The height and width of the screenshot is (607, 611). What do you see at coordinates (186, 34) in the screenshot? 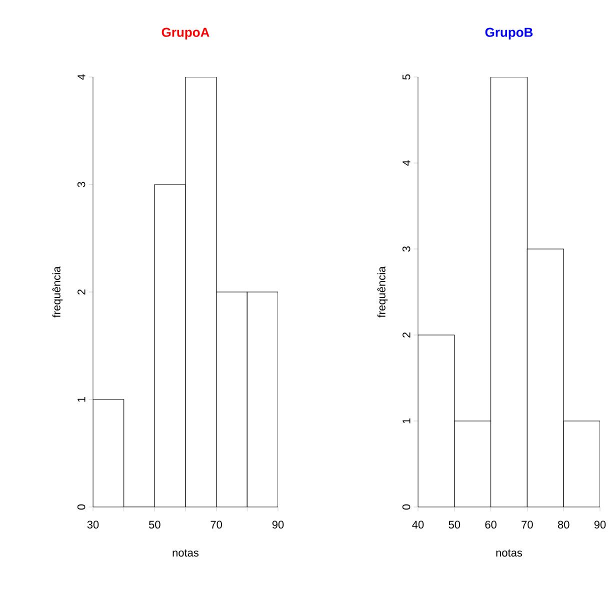
I see `chart-title: GrupoA` at bounding box center [186, 34].